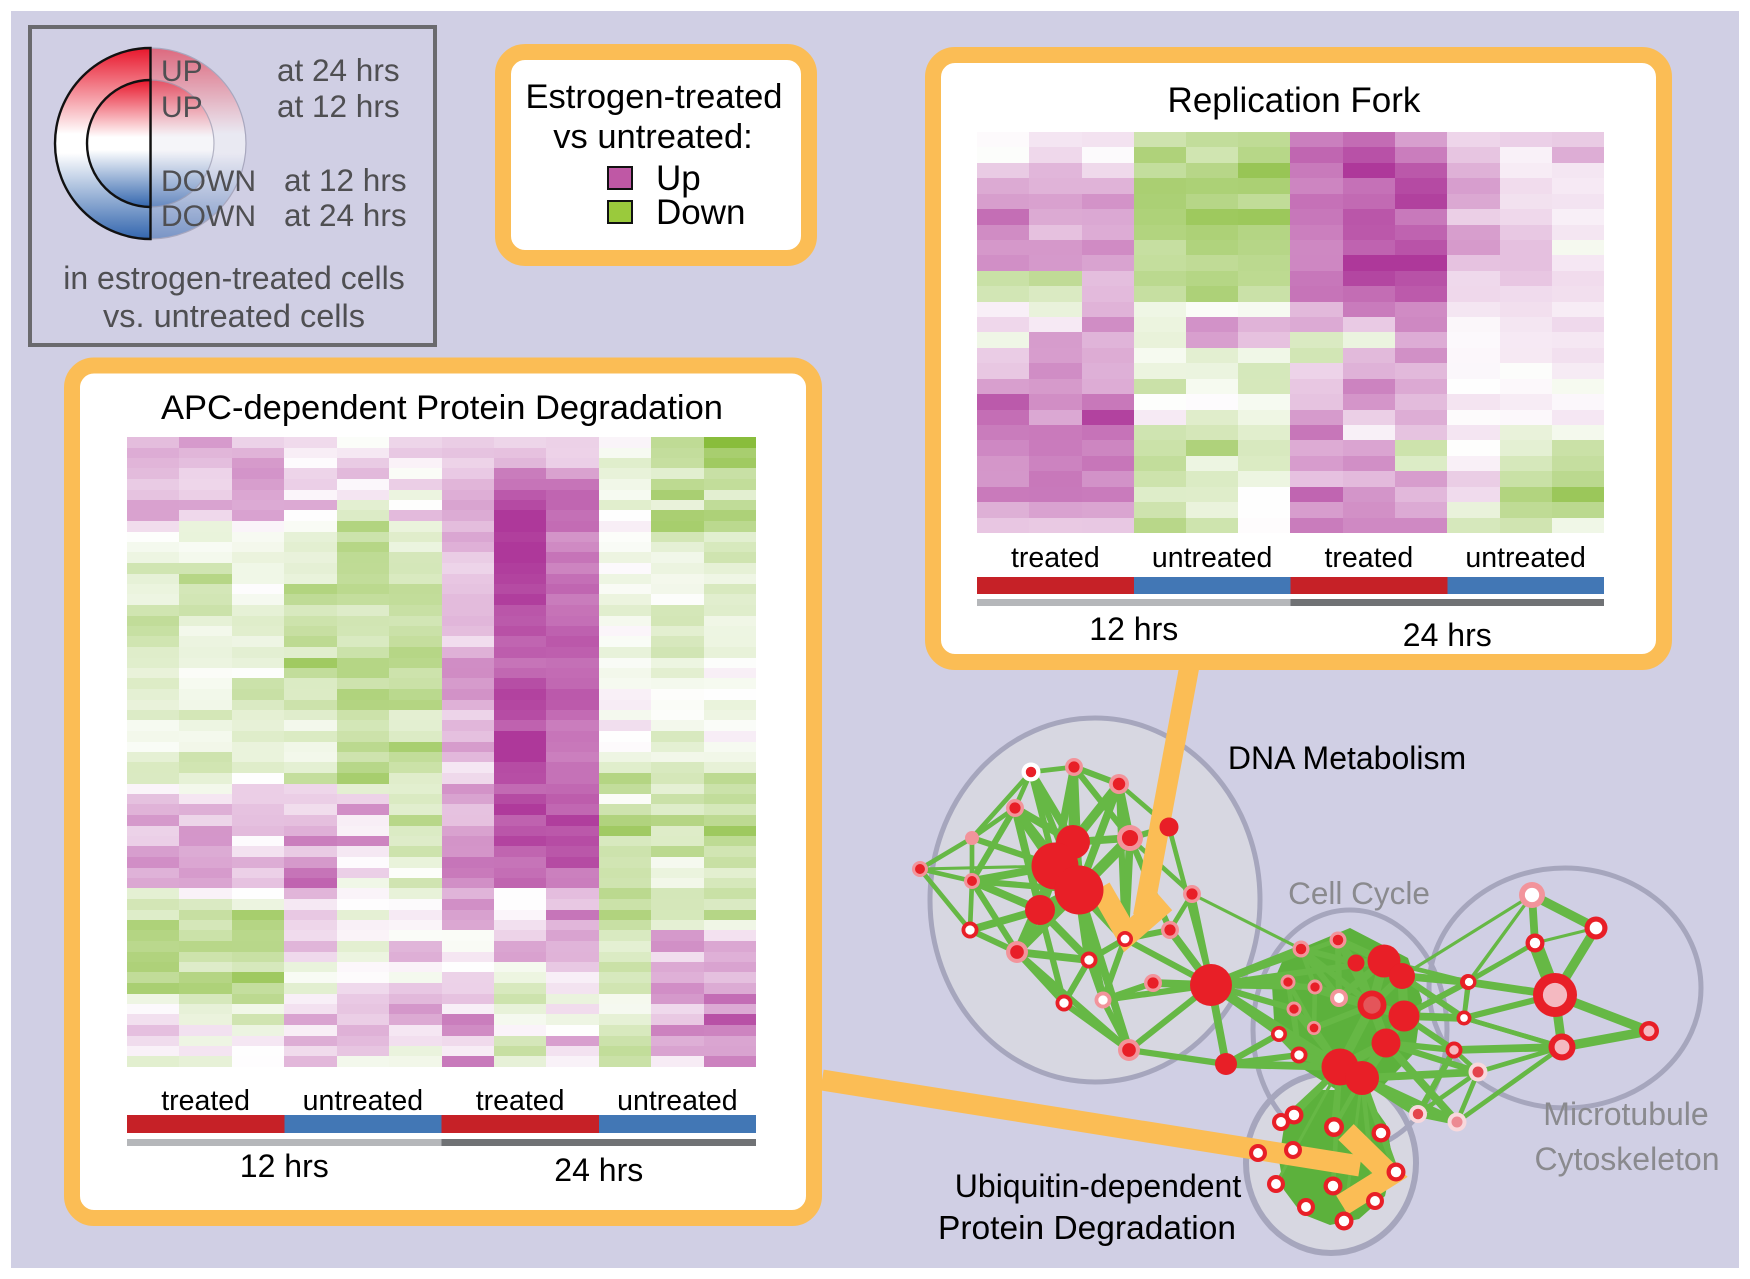 This screenshot has width=1750, height=1279. Describe the element at coordinates (678, 178) in the screenshot. I see `svg-text: Up` at that location.